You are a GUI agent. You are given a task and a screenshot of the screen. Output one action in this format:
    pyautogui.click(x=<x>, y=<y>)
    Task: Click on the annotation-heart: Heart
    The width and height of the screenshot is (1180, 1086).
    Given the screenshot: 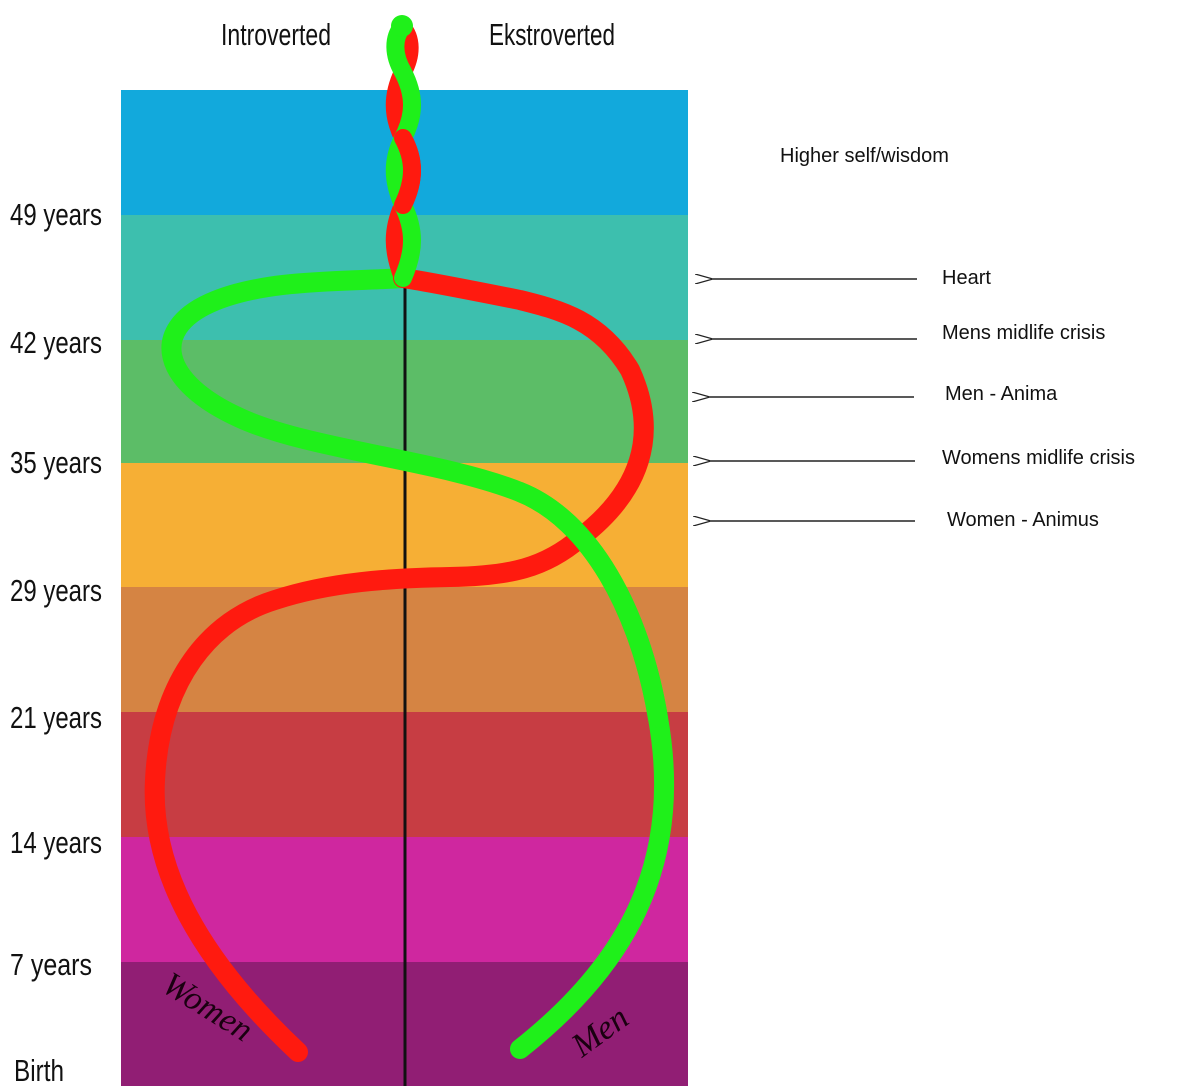 What is the action you would take?
    pyautogui.click(x=852, y=278)
    